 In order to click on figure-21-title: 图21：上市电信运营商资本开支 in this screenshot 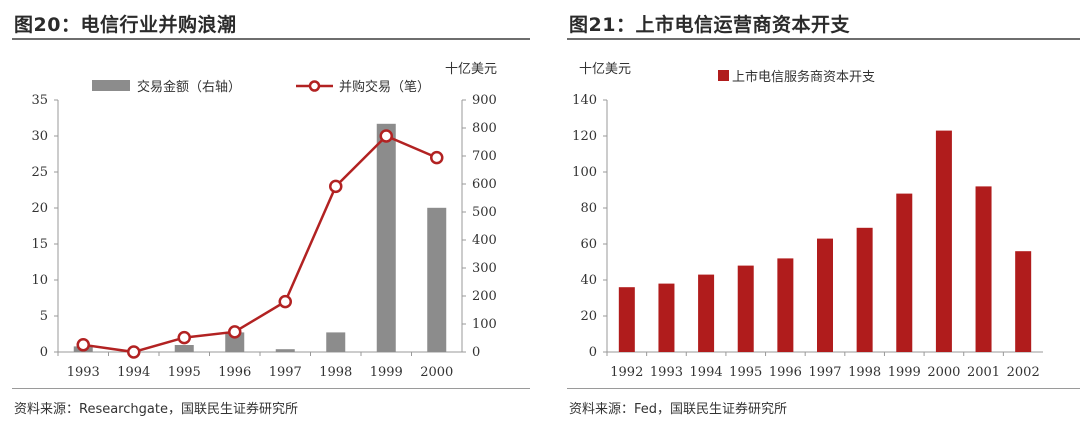, I will do `click(709, 25)`.